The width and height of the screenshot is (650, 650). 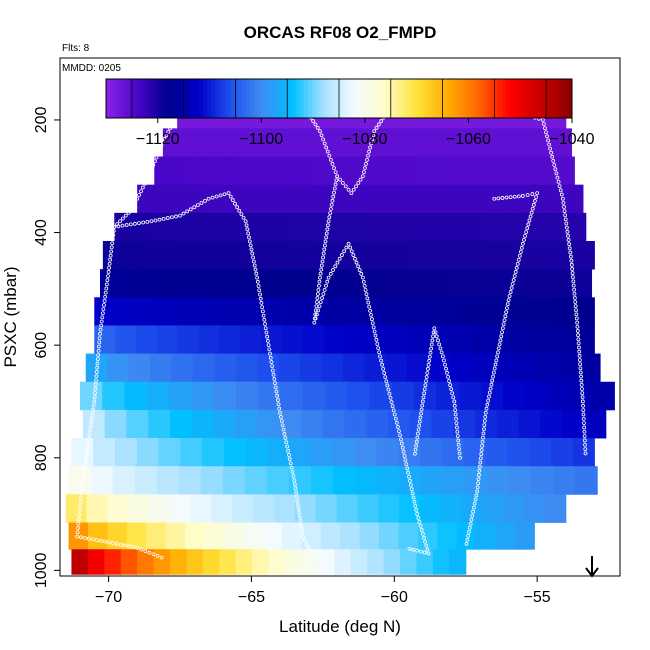 I want to click on y-tick-label: 800, so click(x=41, y=457).